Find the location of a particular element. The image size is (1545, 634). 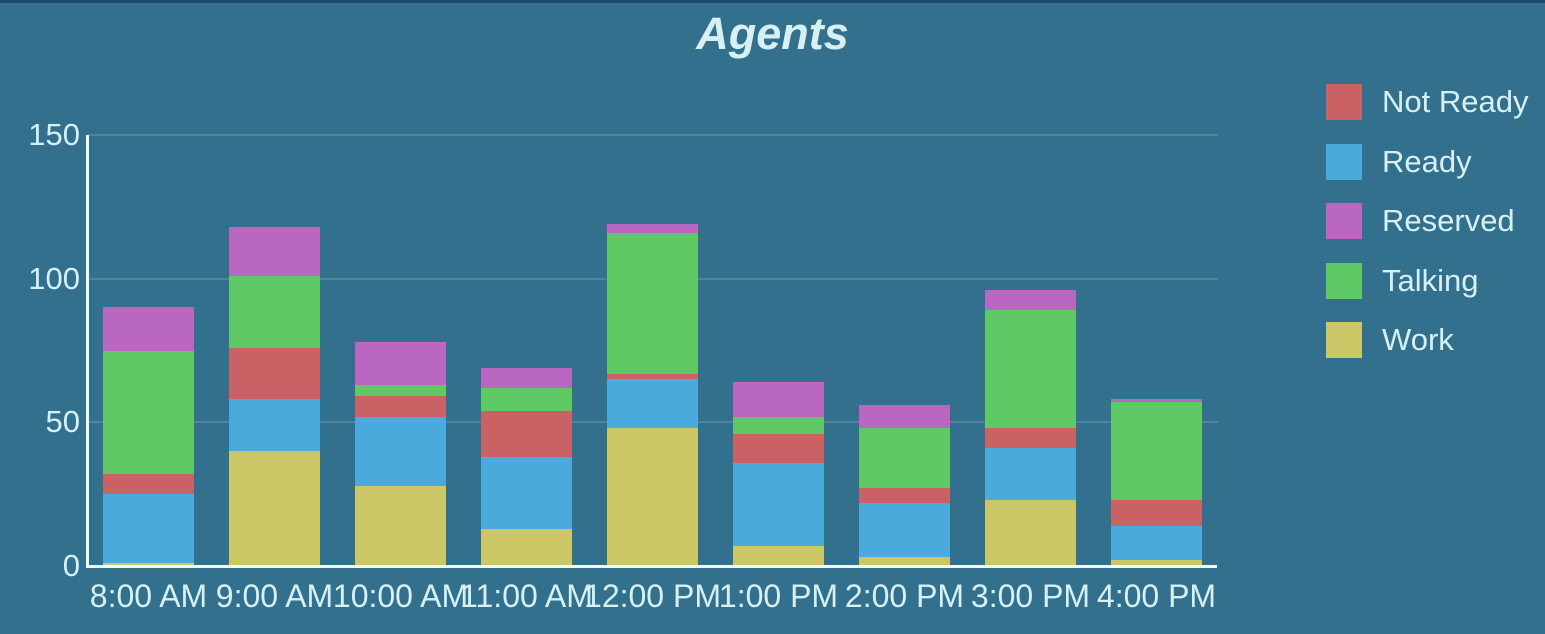

x-tick-label-12-00-pm: 12:00 PM is located at coordinates (652, 596).